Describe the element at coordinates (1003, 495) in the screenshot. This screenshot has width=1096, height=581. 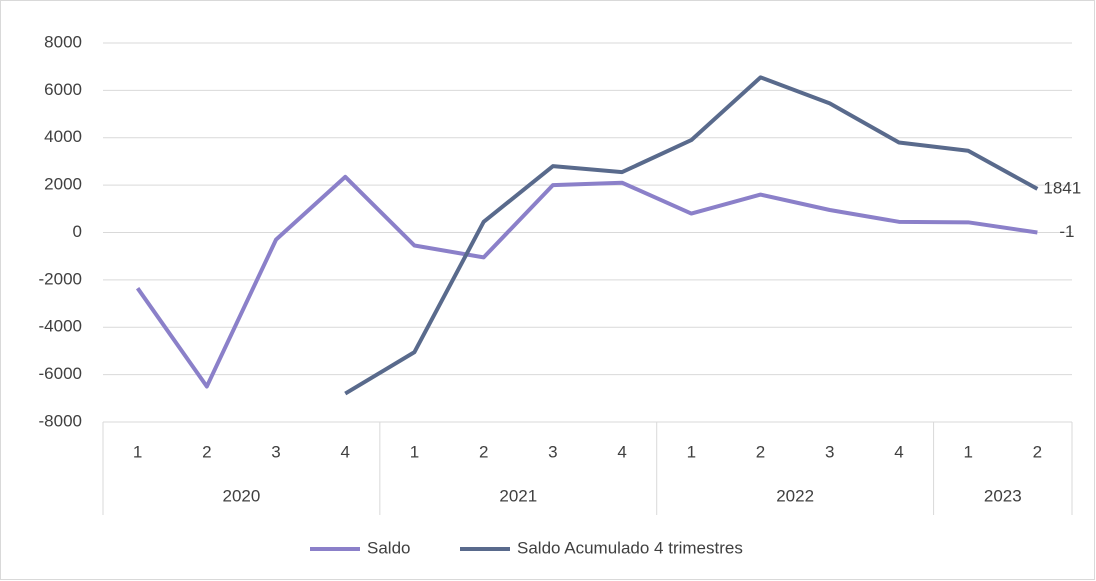
I see `x-group-label: 2023` at that location.